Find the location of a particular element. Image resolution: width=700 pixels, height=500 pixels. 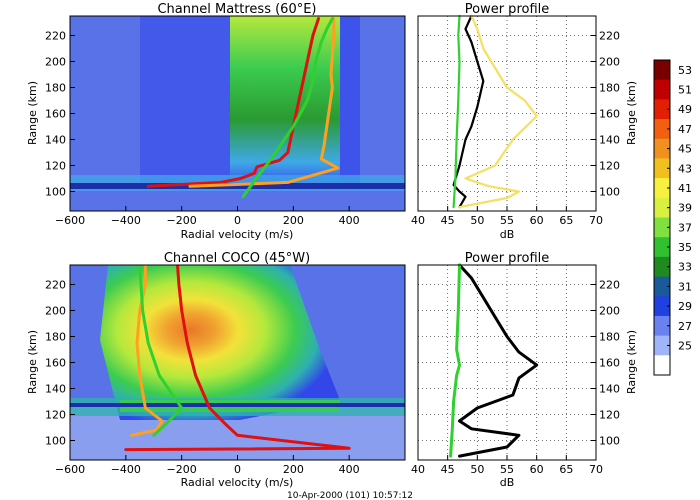

power-top-xlabel: dB is located at coordinates (507, 234).